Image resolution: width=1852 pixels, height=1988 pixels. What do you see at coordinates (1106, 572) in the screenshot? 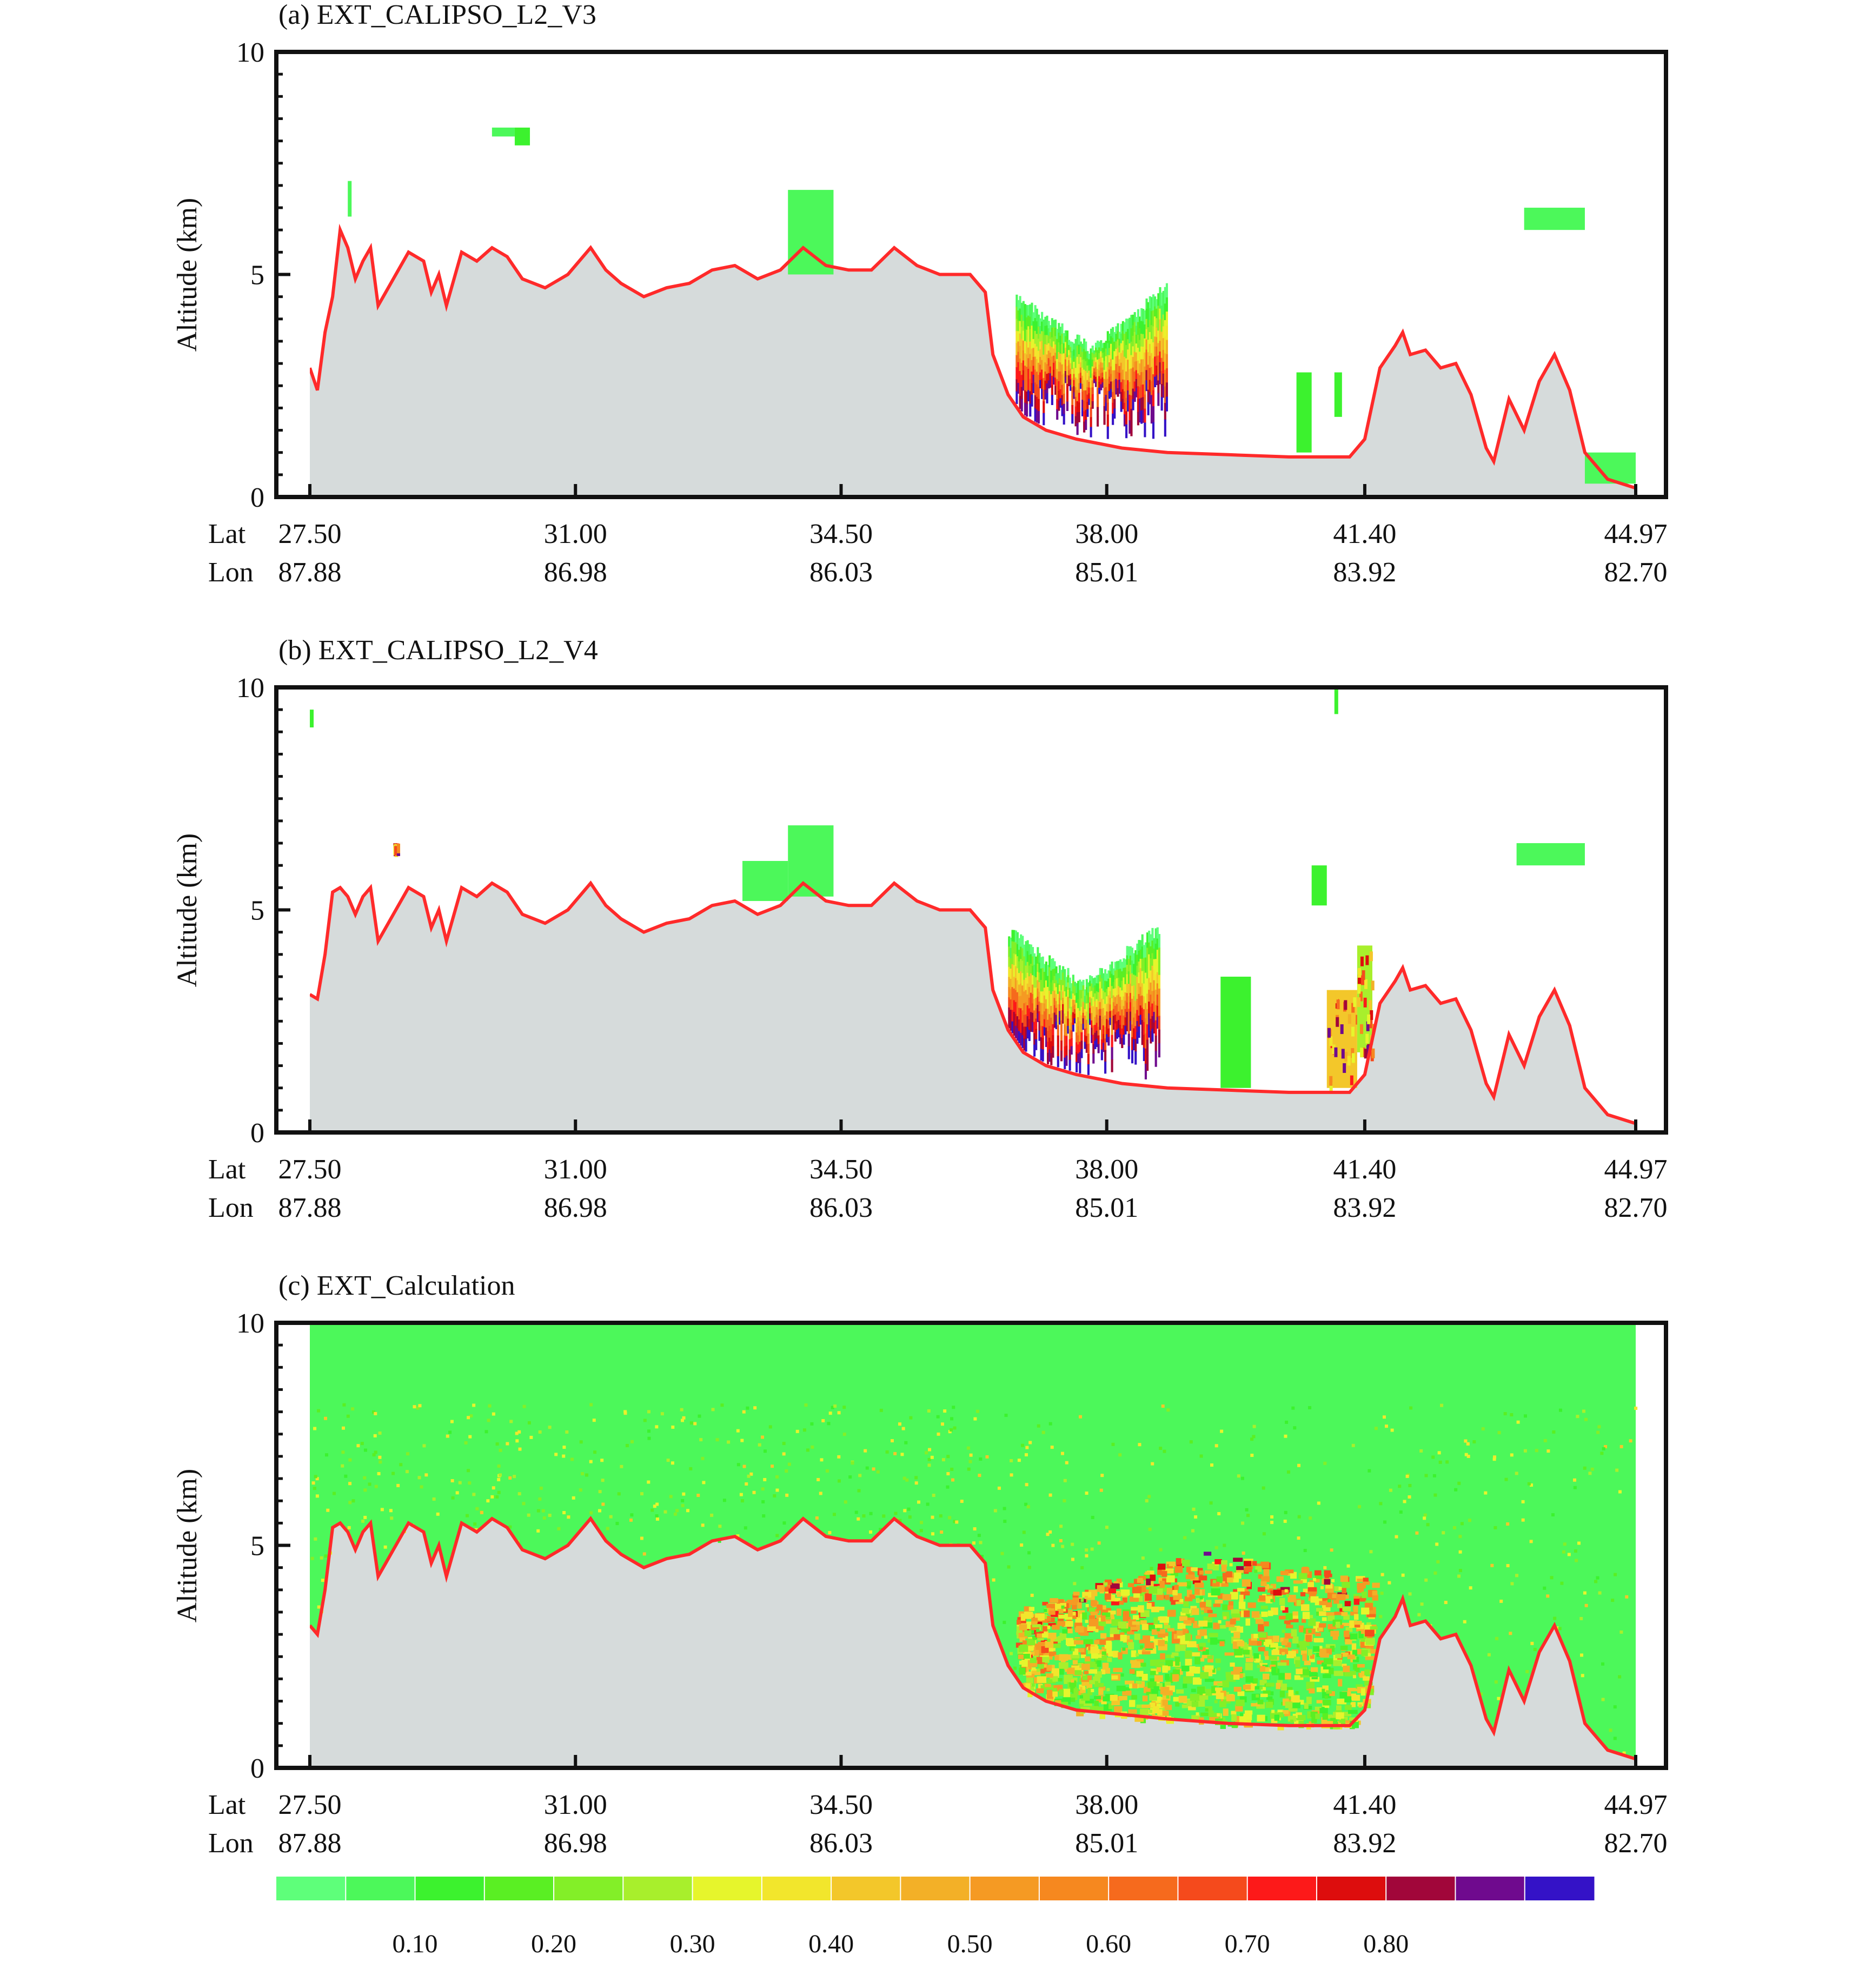
I see `x-tick-label-lon: 85.01` at bounding box center [1106, 572].